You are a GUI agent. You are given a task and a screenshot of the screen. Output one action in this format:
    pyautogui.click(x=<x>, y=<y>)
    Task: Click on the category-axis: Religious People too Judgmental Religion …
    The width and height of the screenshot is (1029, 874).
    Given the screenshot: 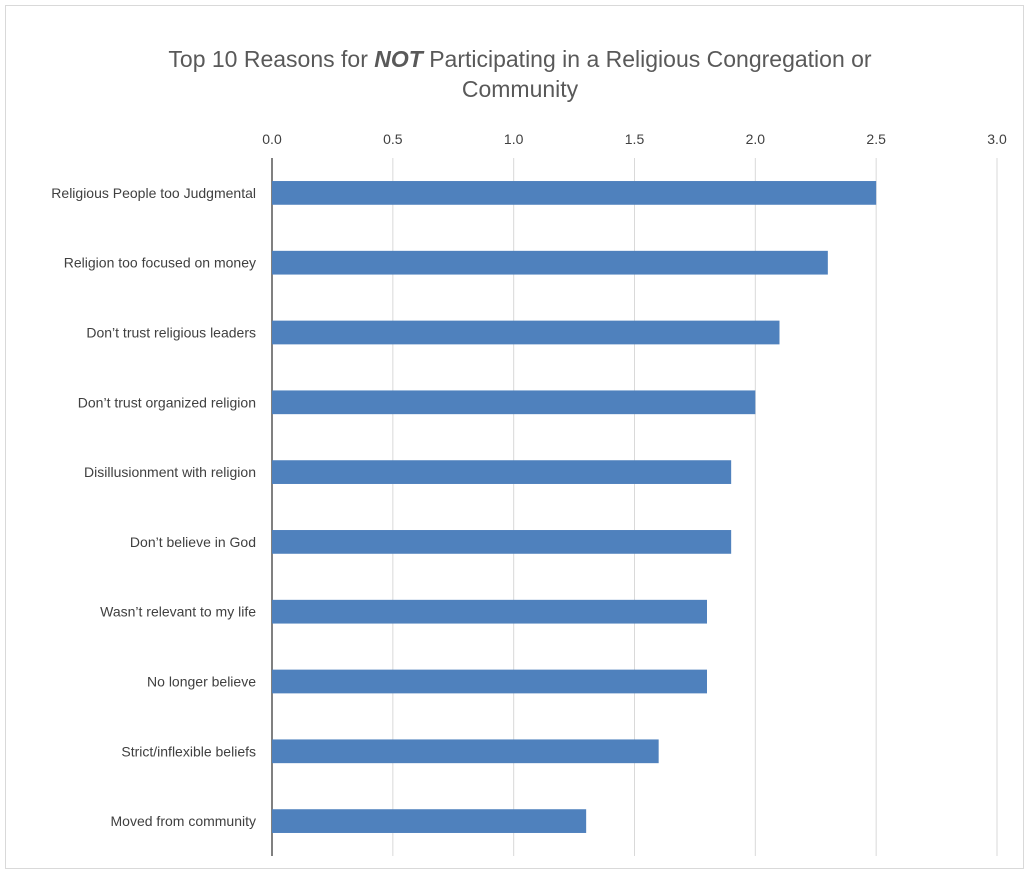 What is the action you would take?
    pyautogui.click(x=153, y=507)
    